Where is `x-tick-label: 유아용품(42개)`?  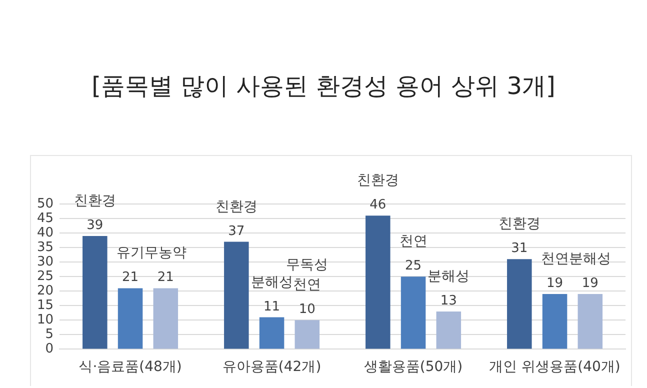
x-tick-label: 유아용품(42개) is located at coordinates (272, 367).